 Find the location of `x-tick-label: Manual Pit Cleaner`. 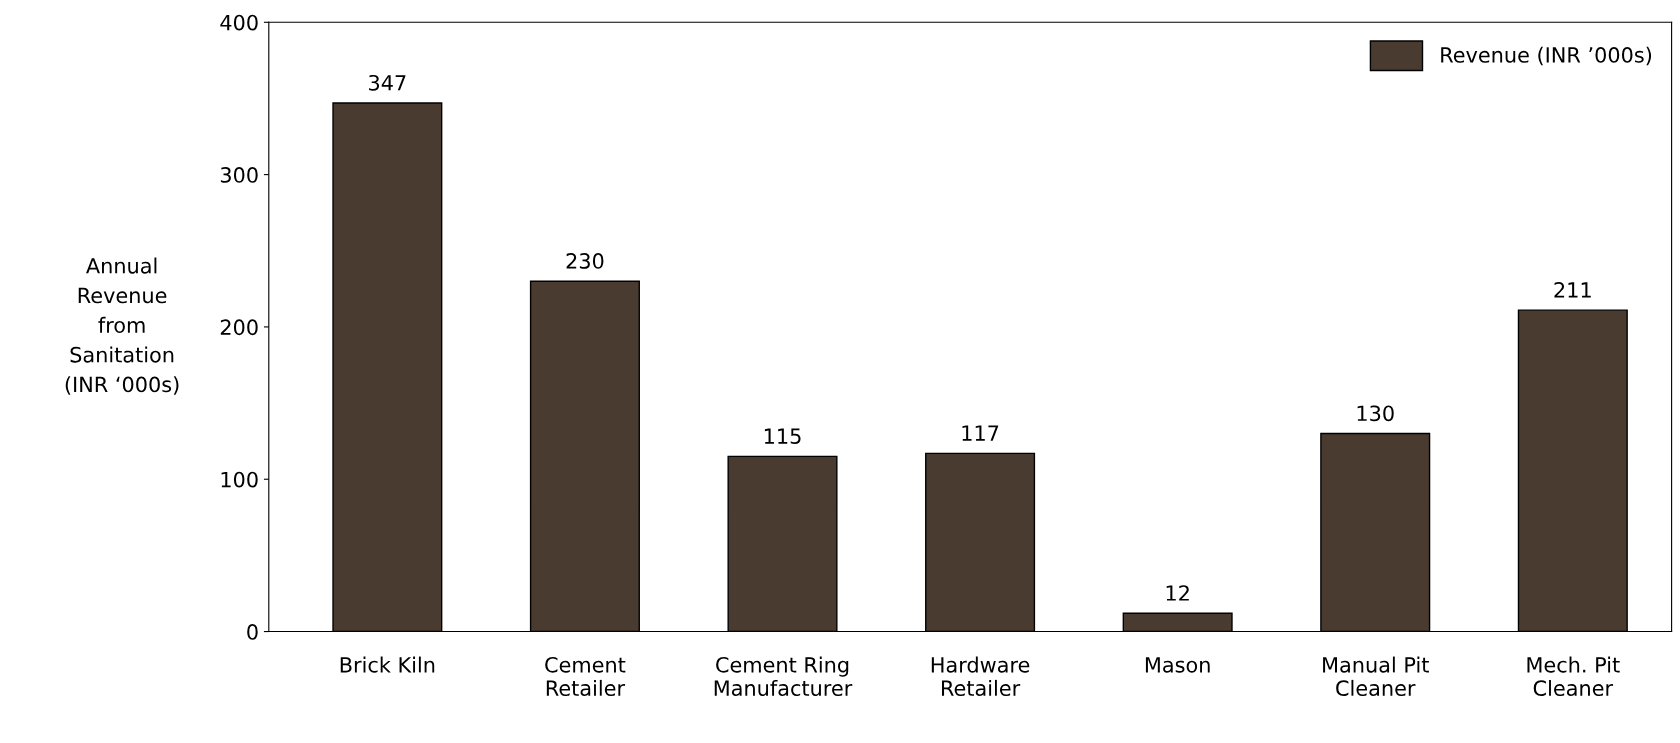

x-tick-label: Manual Pit Cleaner is located at coordinates (1376, 676).